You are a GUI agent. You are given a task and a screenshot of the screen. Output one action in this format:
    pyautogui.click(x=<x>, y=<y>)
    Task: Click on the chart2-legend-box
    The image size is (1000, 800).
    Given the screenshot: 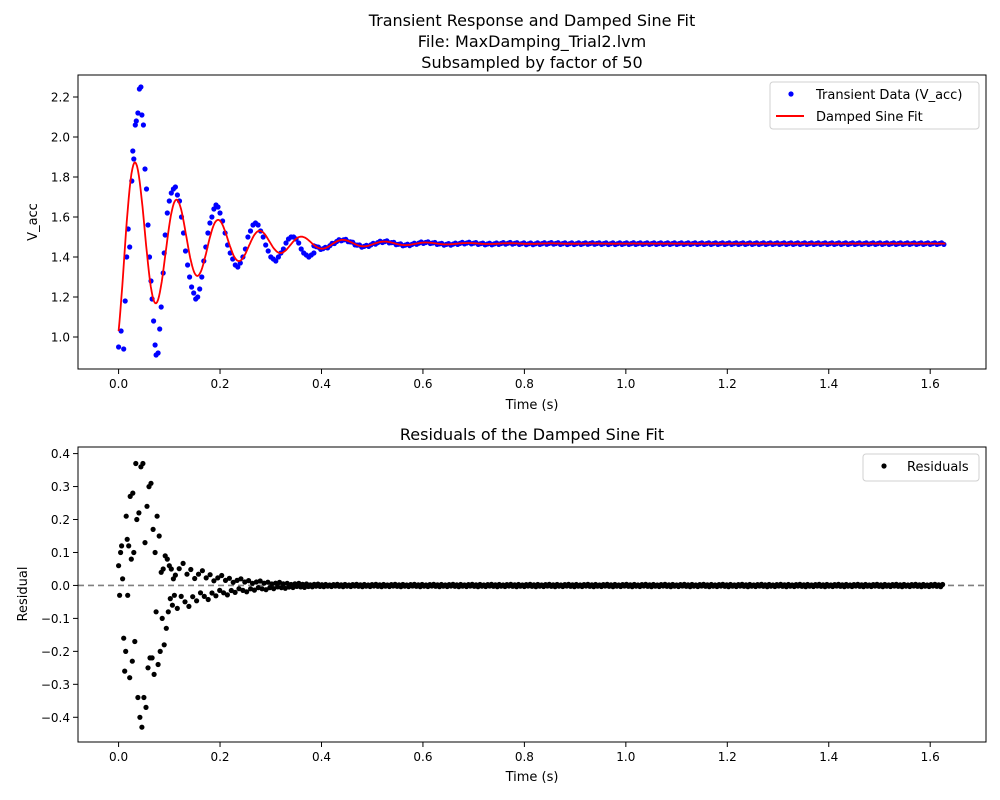 What is the action you would take?
    pyautogui.click(x=921, y=467)
    